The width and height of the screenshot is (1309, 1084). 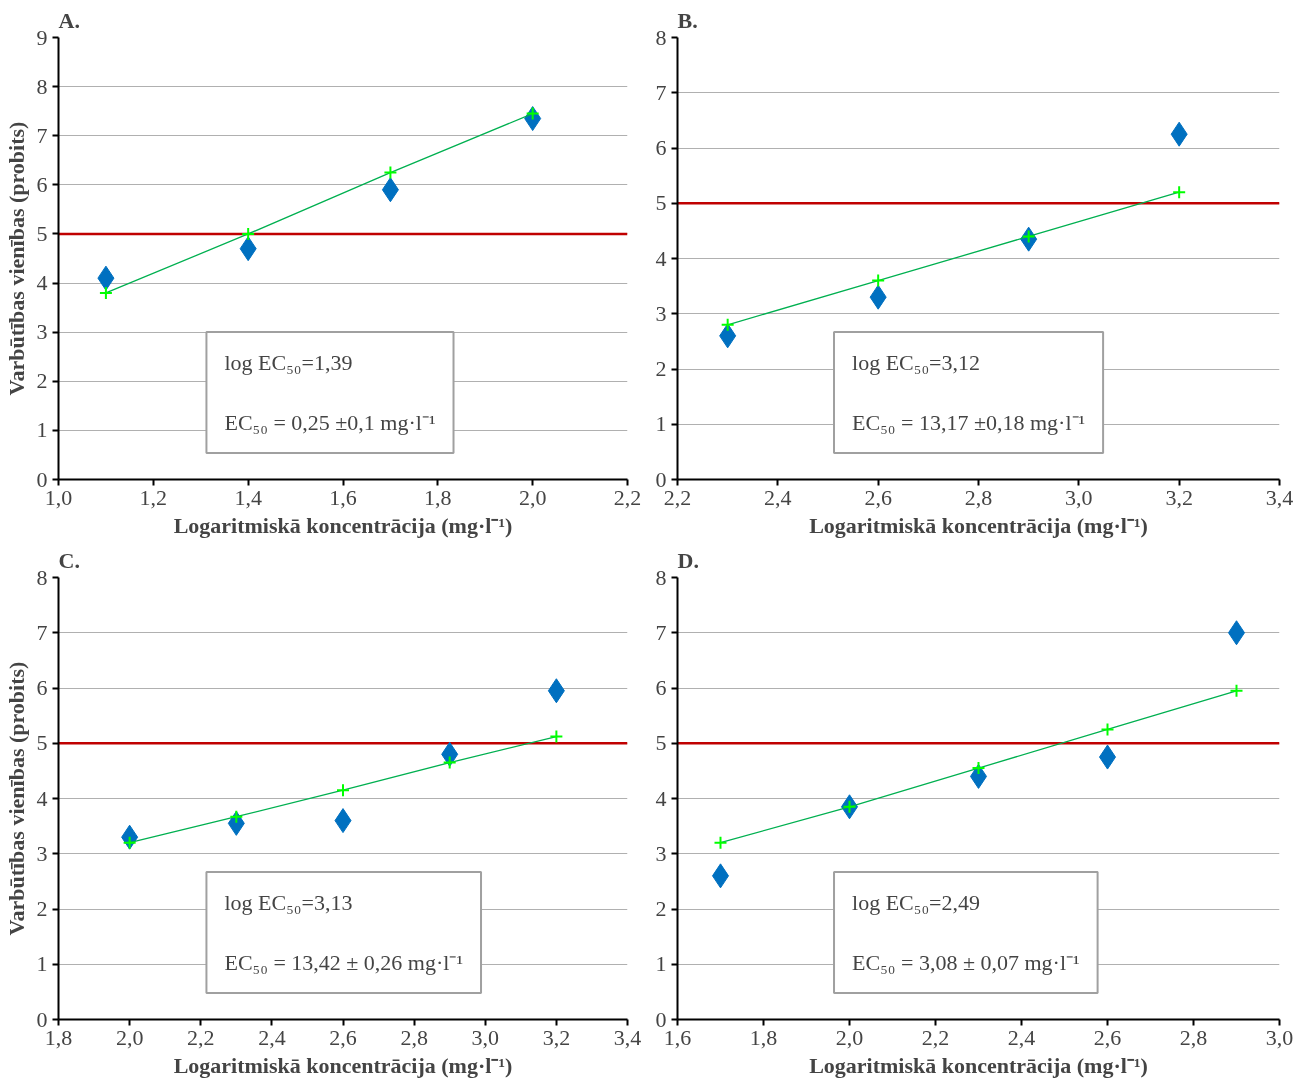 I want to click on chart-title: A., so click(x=69, y=20).